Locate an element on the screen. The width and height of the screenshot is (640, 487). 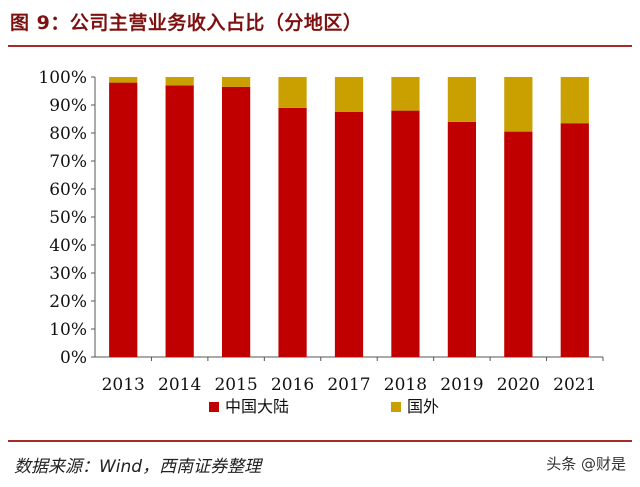
x-tick-label: 2021 is located at coordinates (574, 385).